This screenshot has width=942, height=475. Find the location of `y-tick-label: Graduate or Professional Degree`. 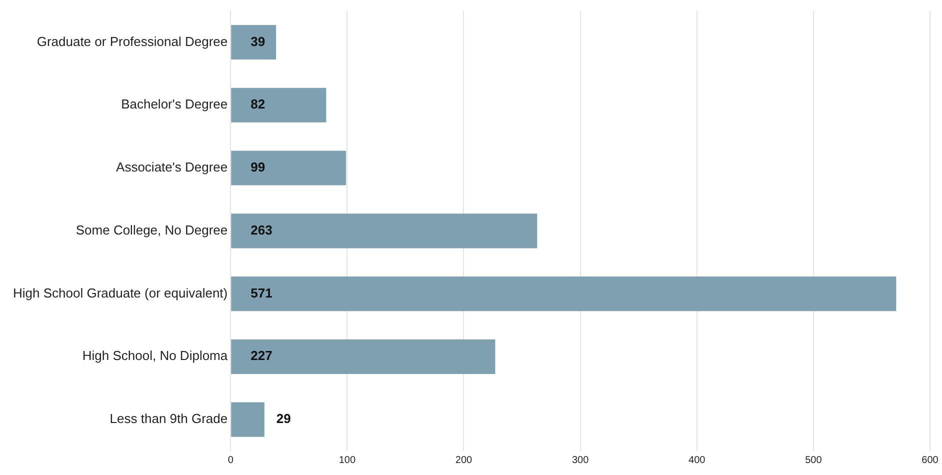

y-tick-label: Graduate or Professional Degree is located at coordinates (132, 41).